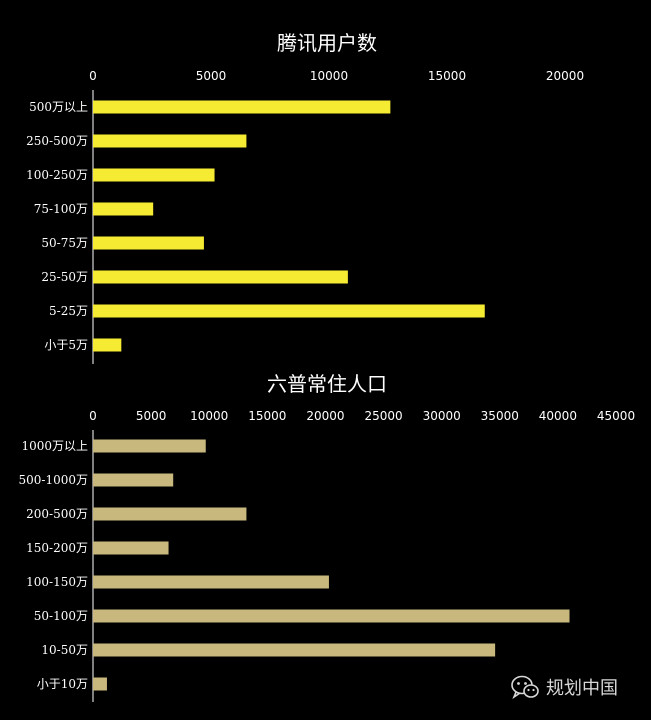 This screenshot has width=651, height=720. I want to click on watermark-text: 规划中国, so click(582, 688).